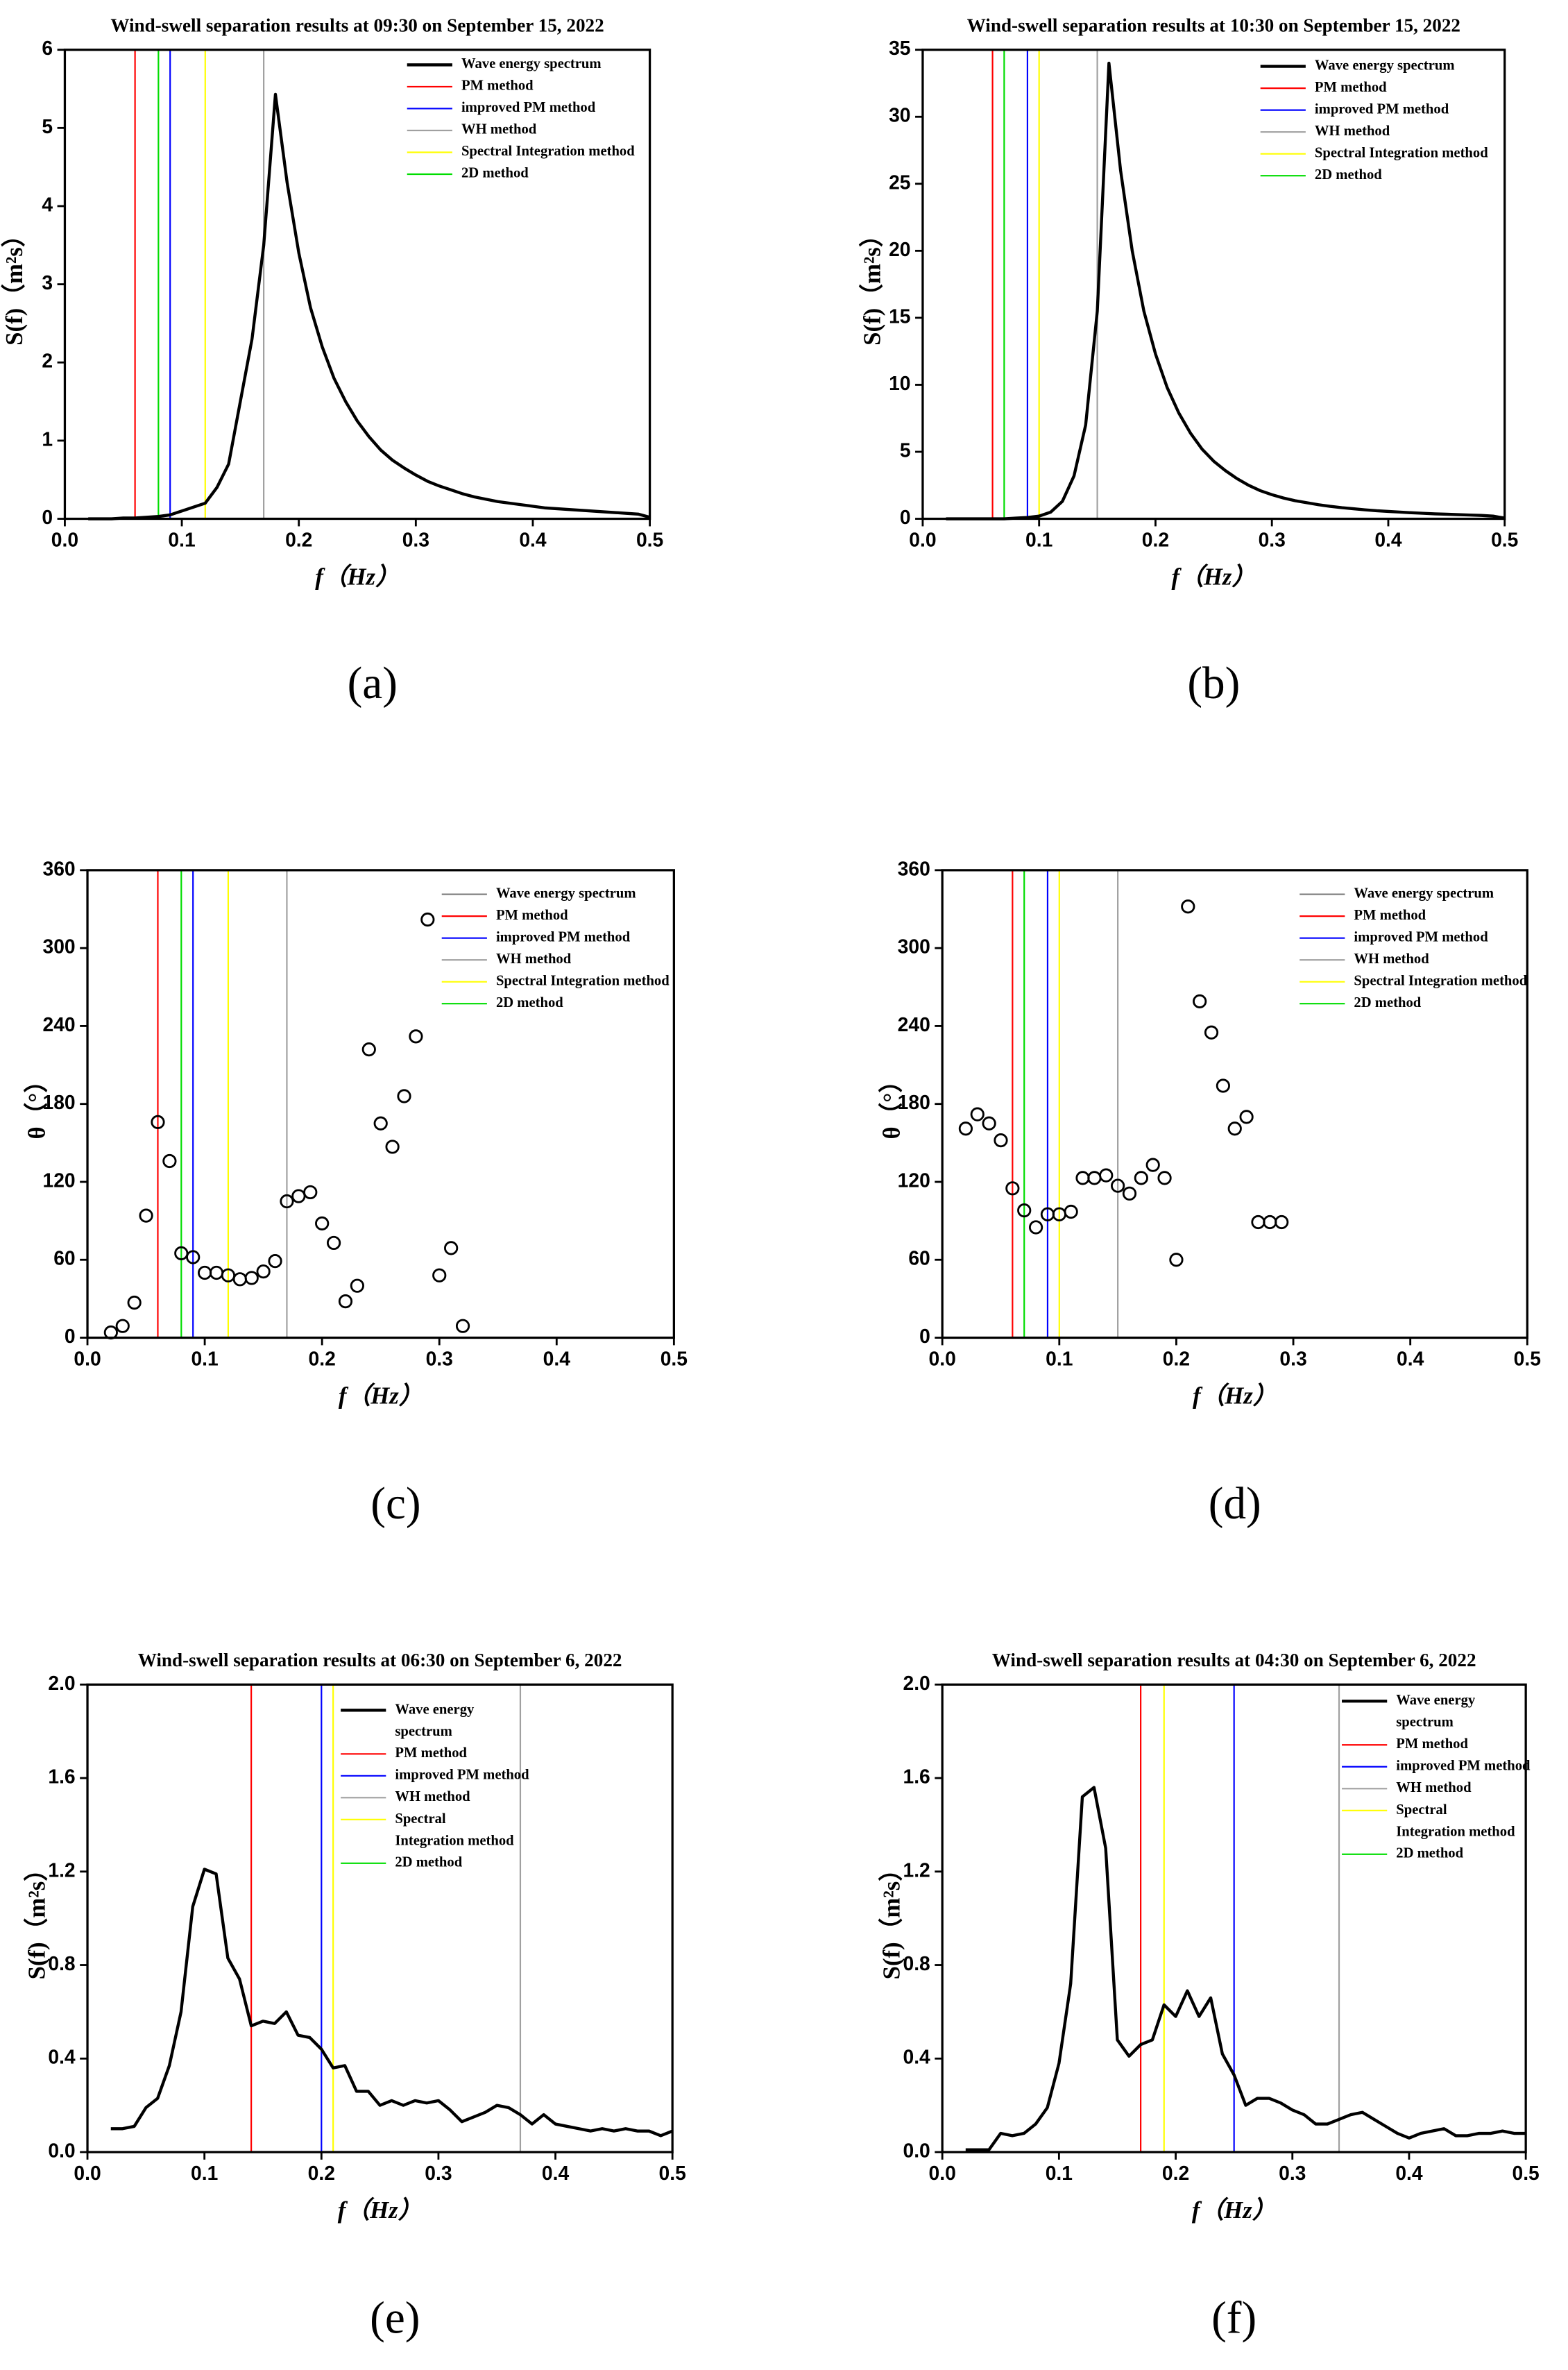 Image resolution: width=1568 pixels, height=2370 pixels. What do you see at coordinates (914, 868) in the screenshot?
I see `y-tick-label: 360` at bounding box center [914, 868].